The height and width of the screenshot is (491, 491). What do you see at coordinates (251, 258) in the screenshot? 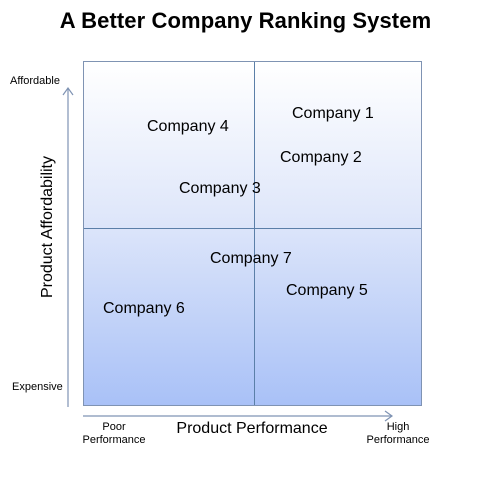
I see `company-7-label: Company 7` at bounding box center [251, 258].